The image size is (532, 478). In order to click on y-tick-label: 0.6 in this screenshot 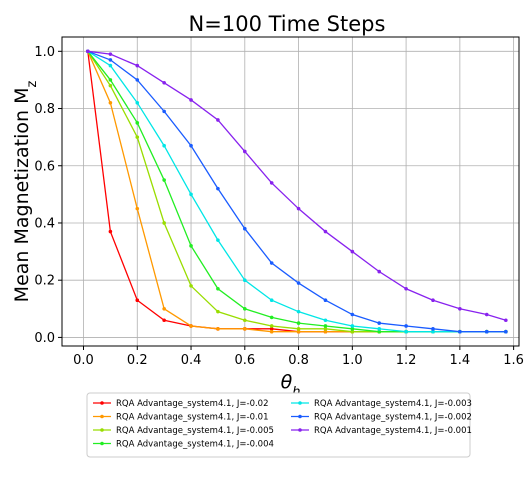, I will do `click(44, 166)`.